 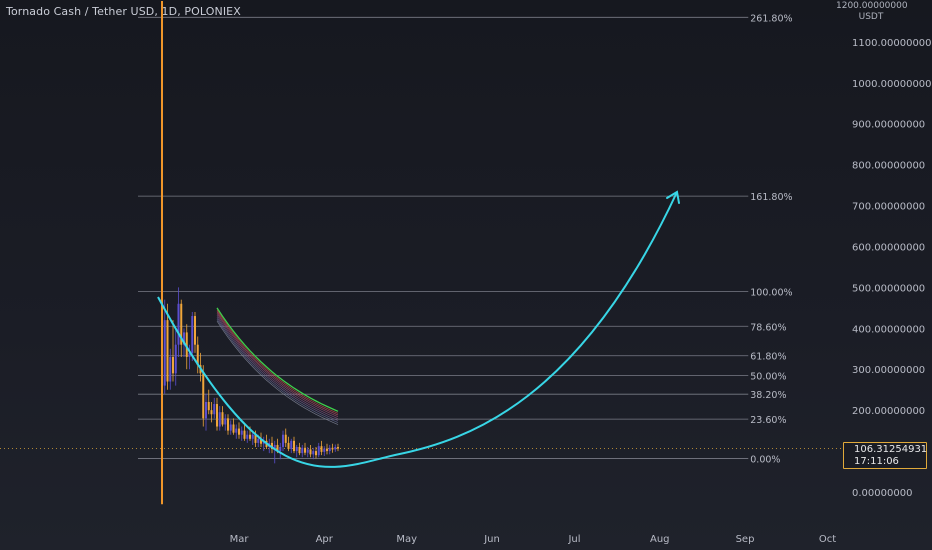 I want to click on y-axis-tick-label: 1100.00000000, so click(x=892, y=43).